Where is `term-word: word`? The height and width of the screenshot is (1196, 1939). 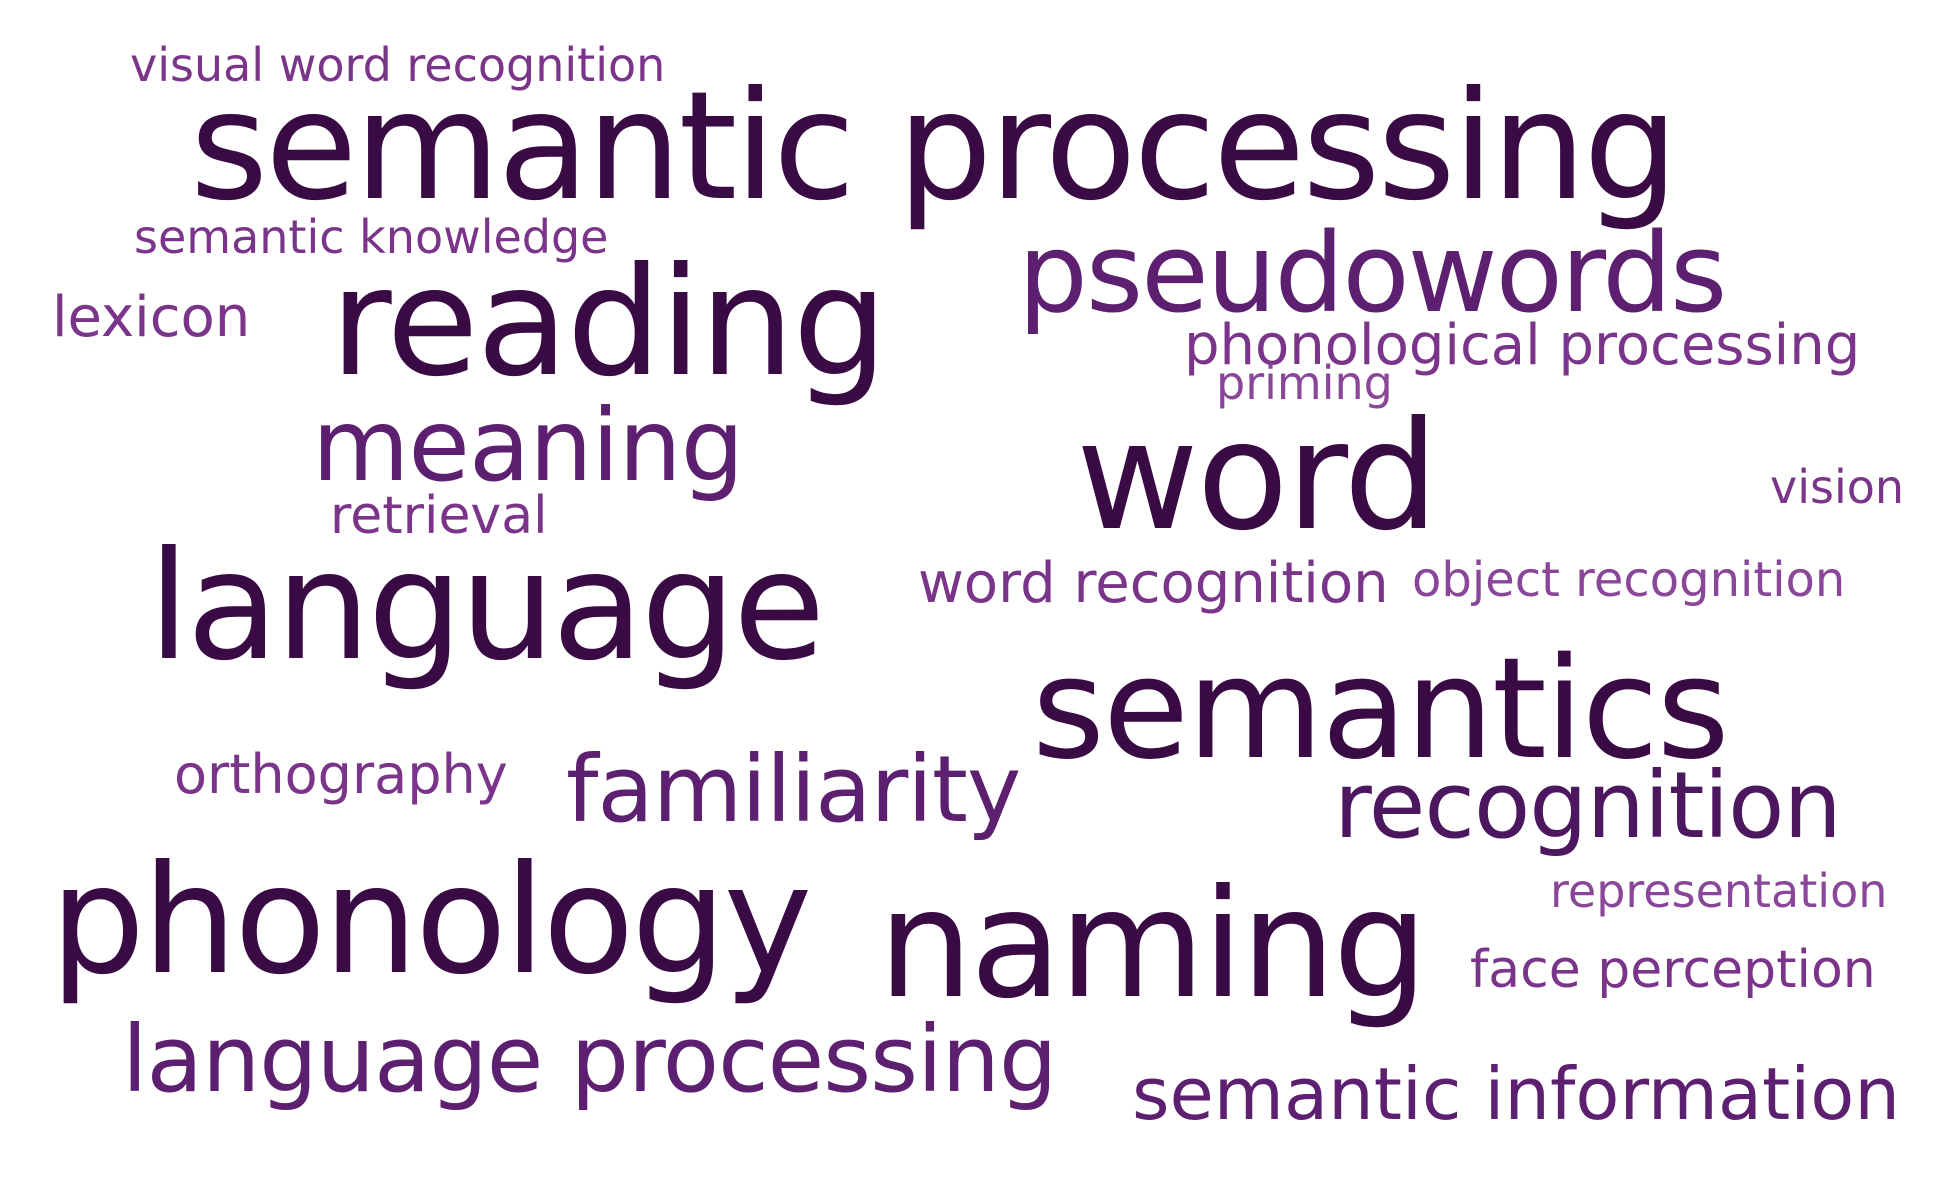
term-word: word is located at coordinates (1257, 477).